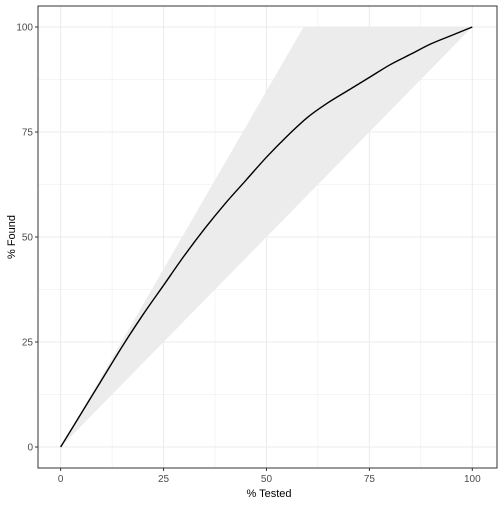 Image resolution: width=504 pixels, height=509 pixels. Describe the element at coordinates (28, 343) in the screenshot. I see `y-tick-label: 25` at that location.